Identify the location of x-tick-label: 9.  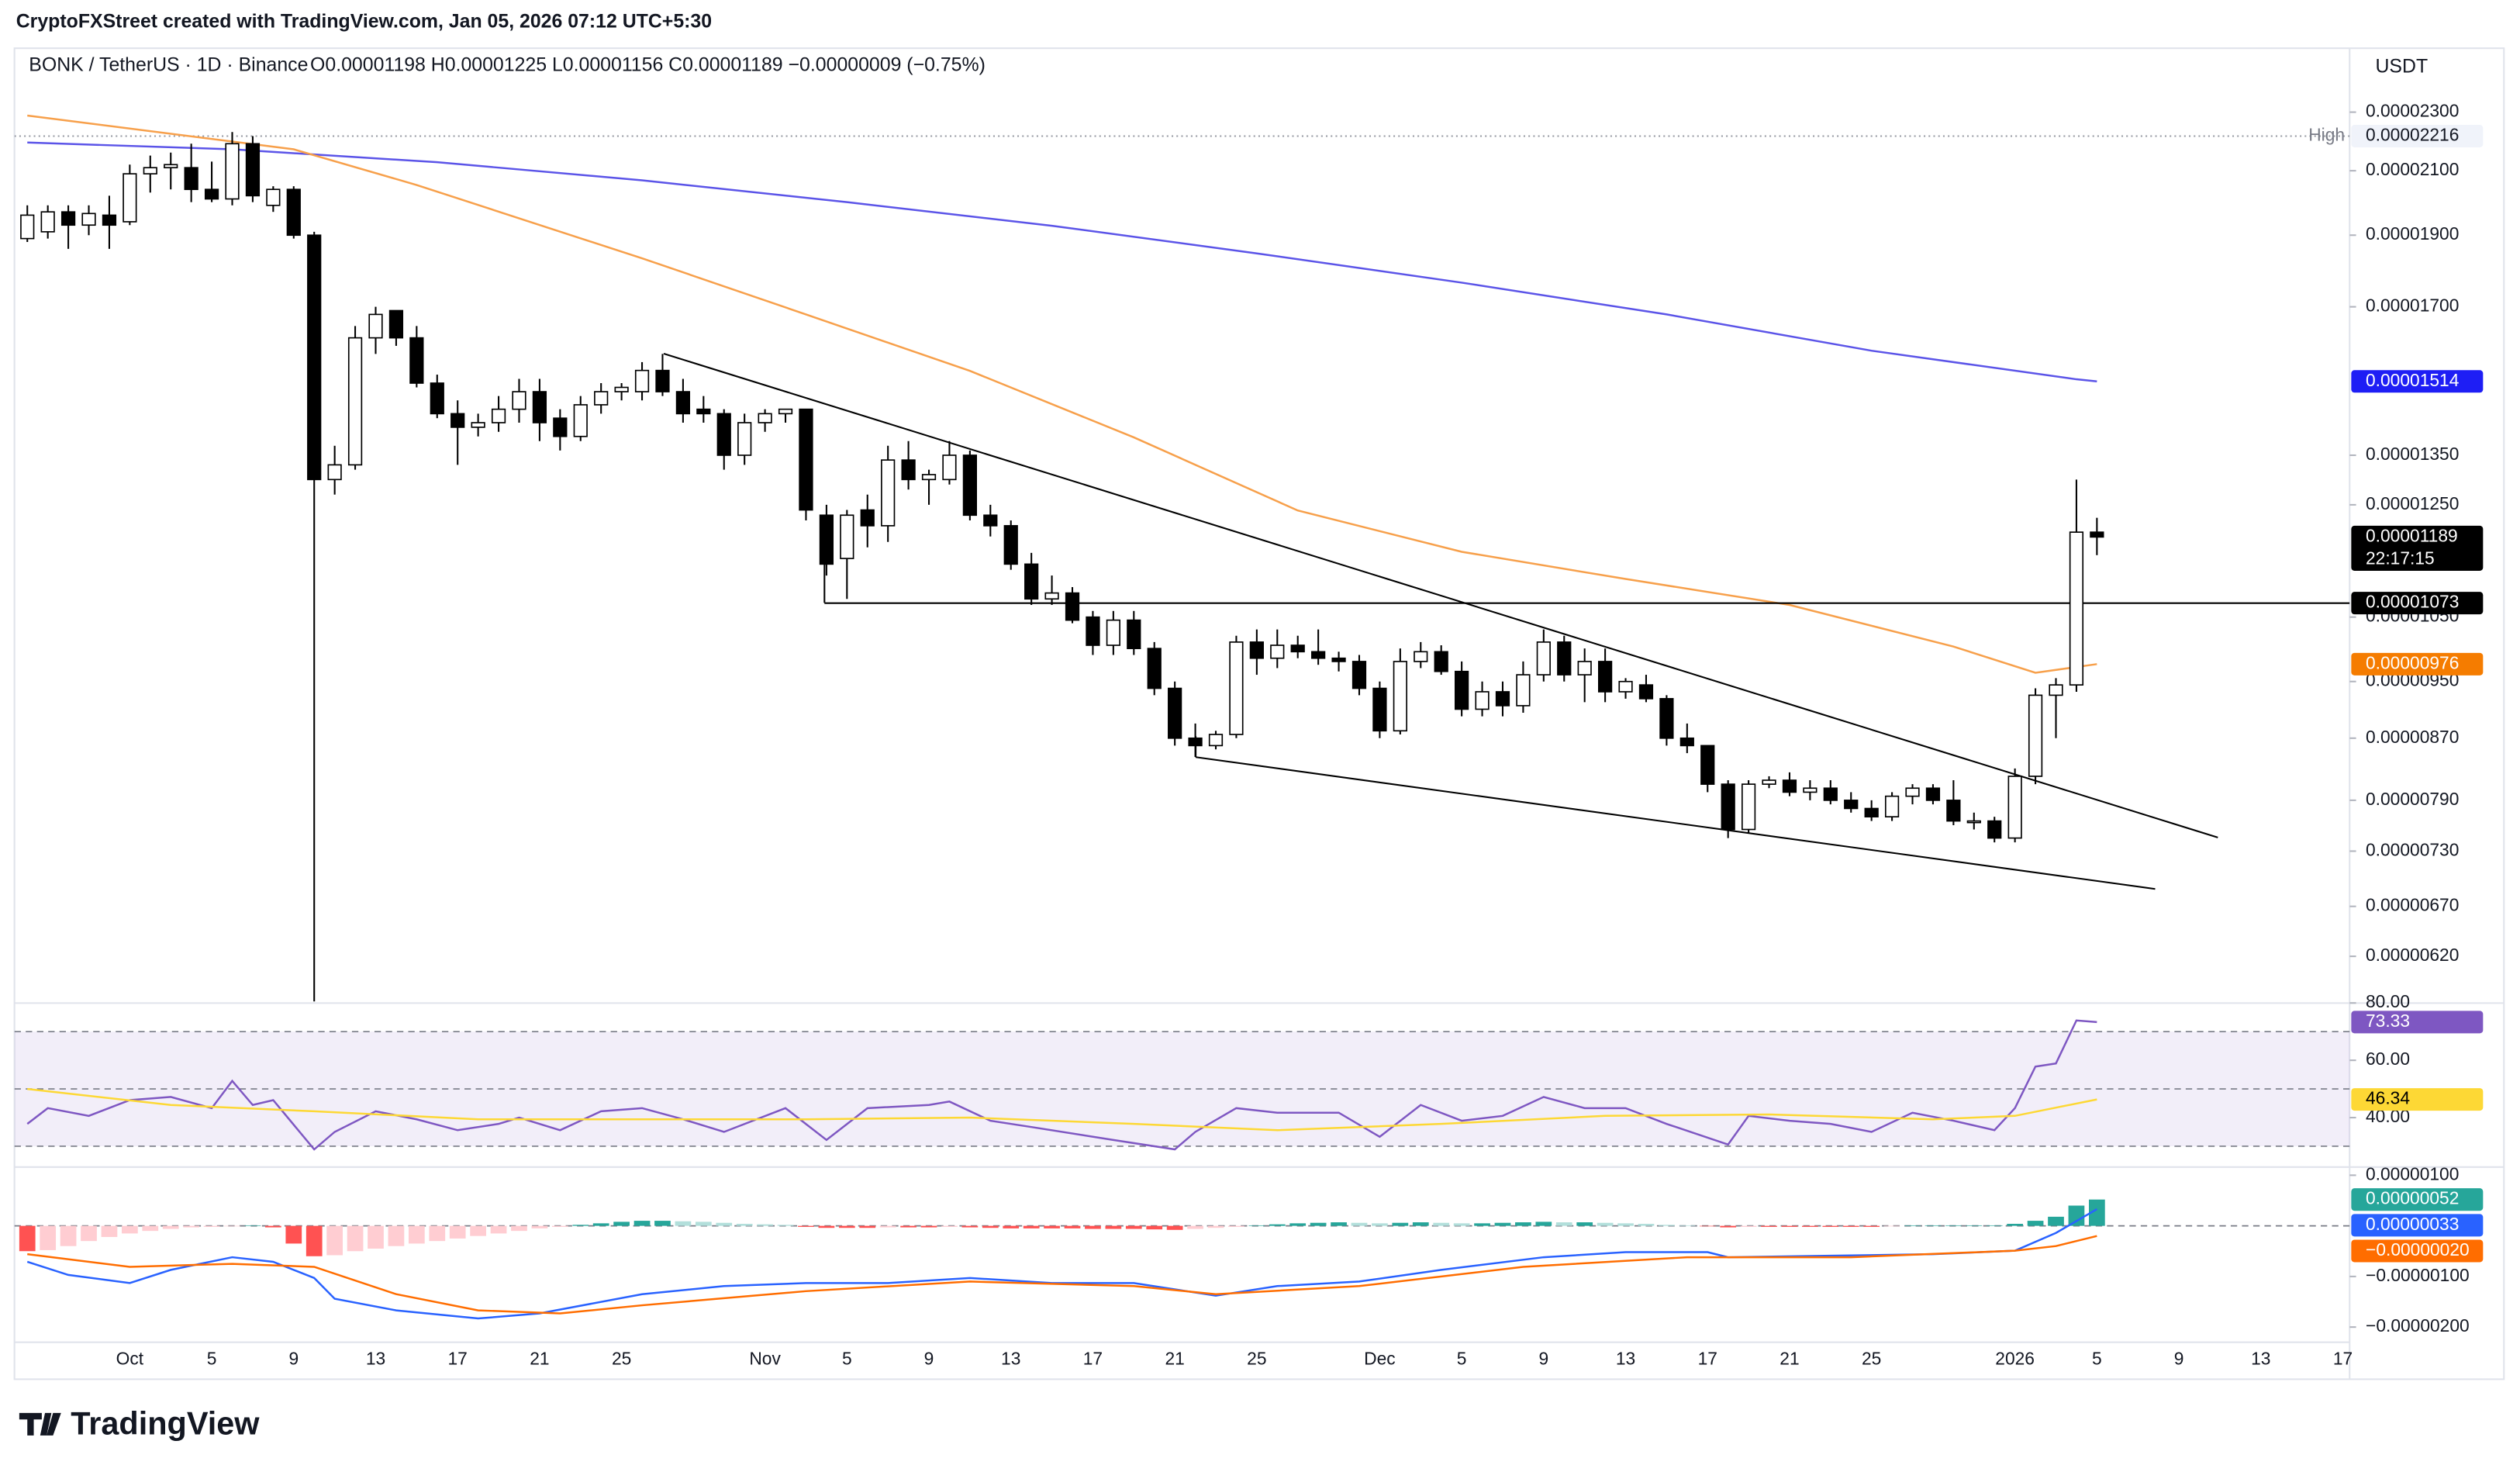
(929, 1359).